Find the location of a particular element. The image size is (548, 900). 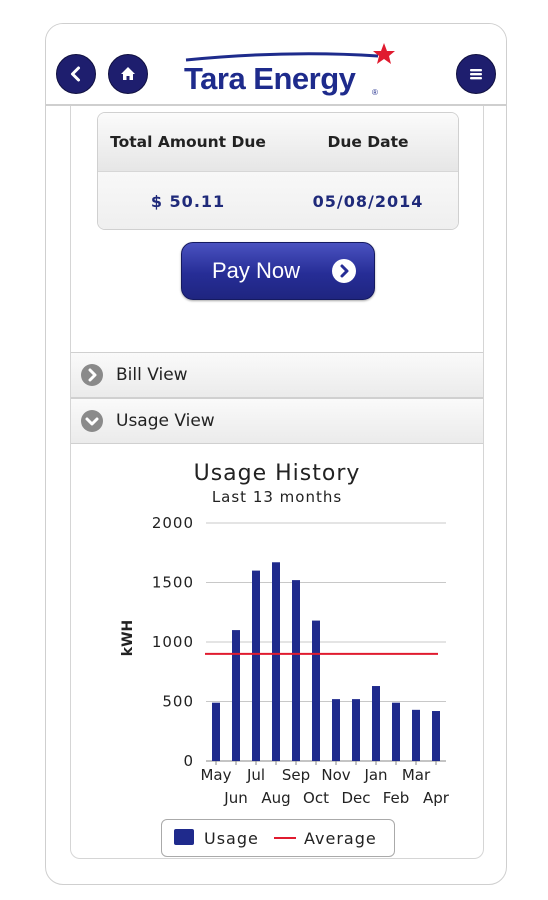

bill-view-label: Bill View is located at coordinates (152, 375).